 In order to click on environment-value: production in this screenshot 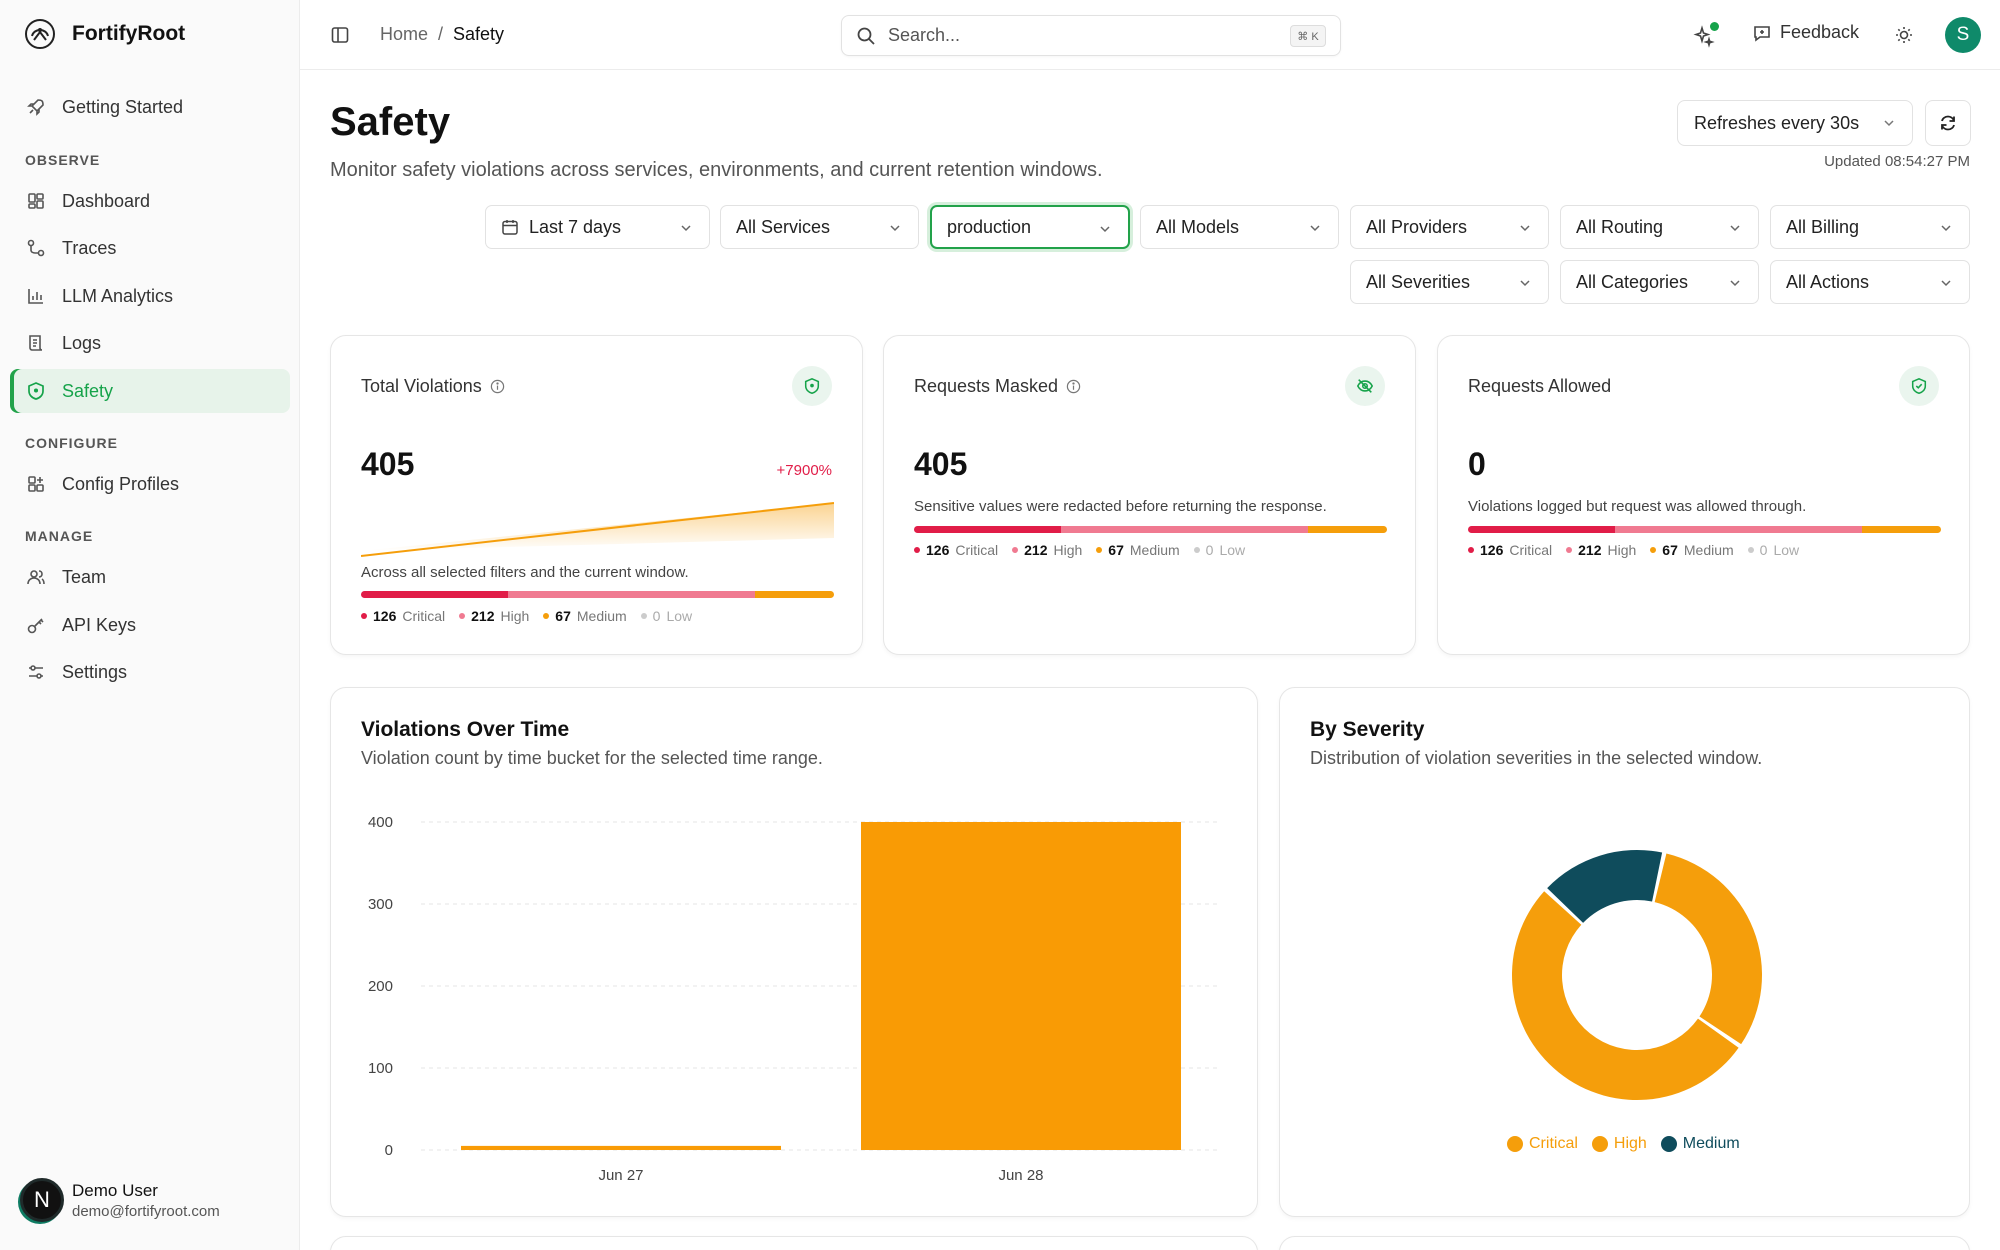, I will do `click(989, 226)`.